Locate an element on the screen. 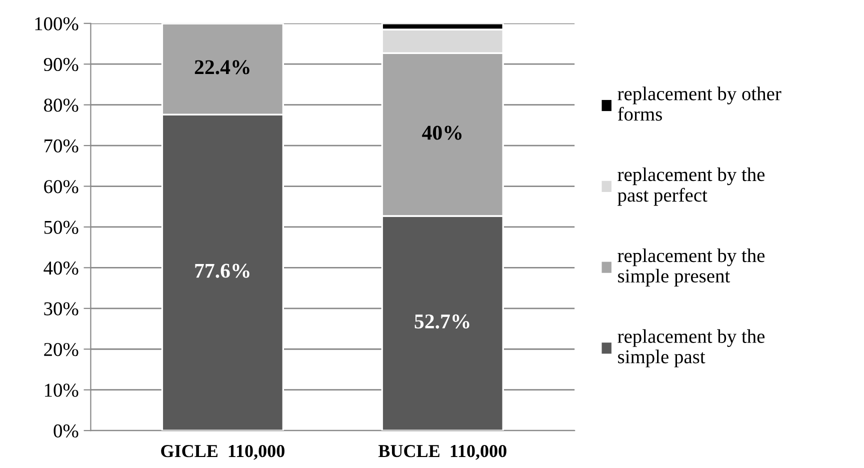  legend-label: replacement by the past perfect is located at coordinates (691, 186).